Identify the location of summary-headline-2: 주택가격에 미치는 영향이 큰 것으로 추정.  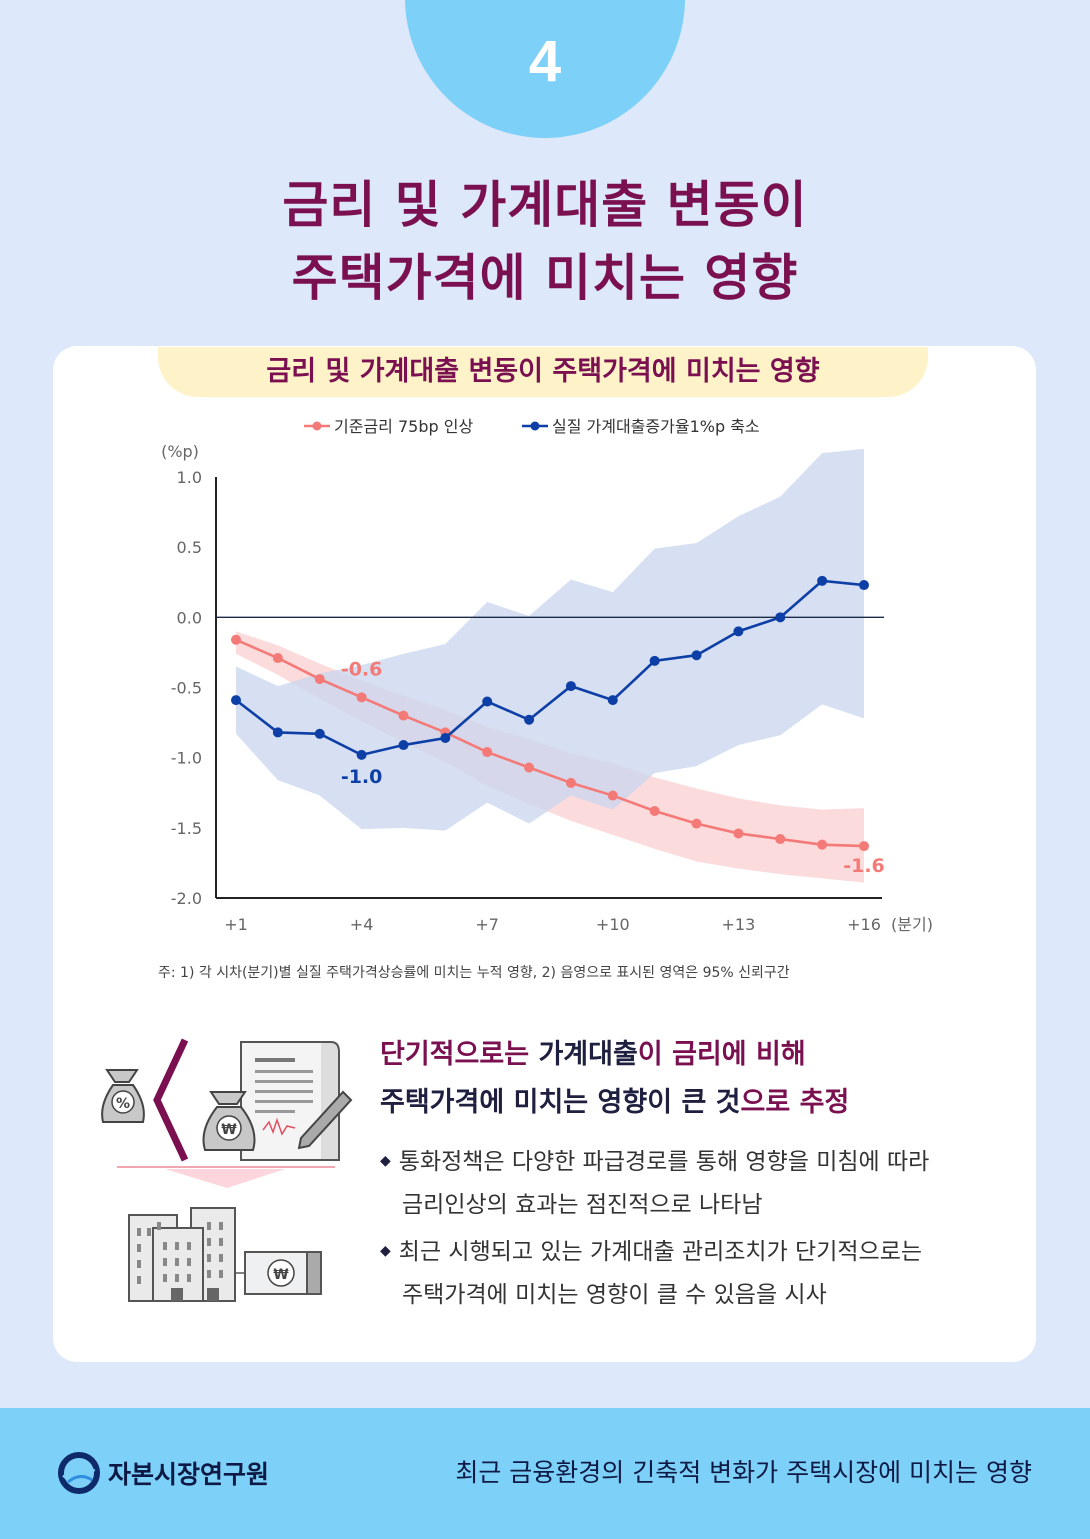
(615, 1102).